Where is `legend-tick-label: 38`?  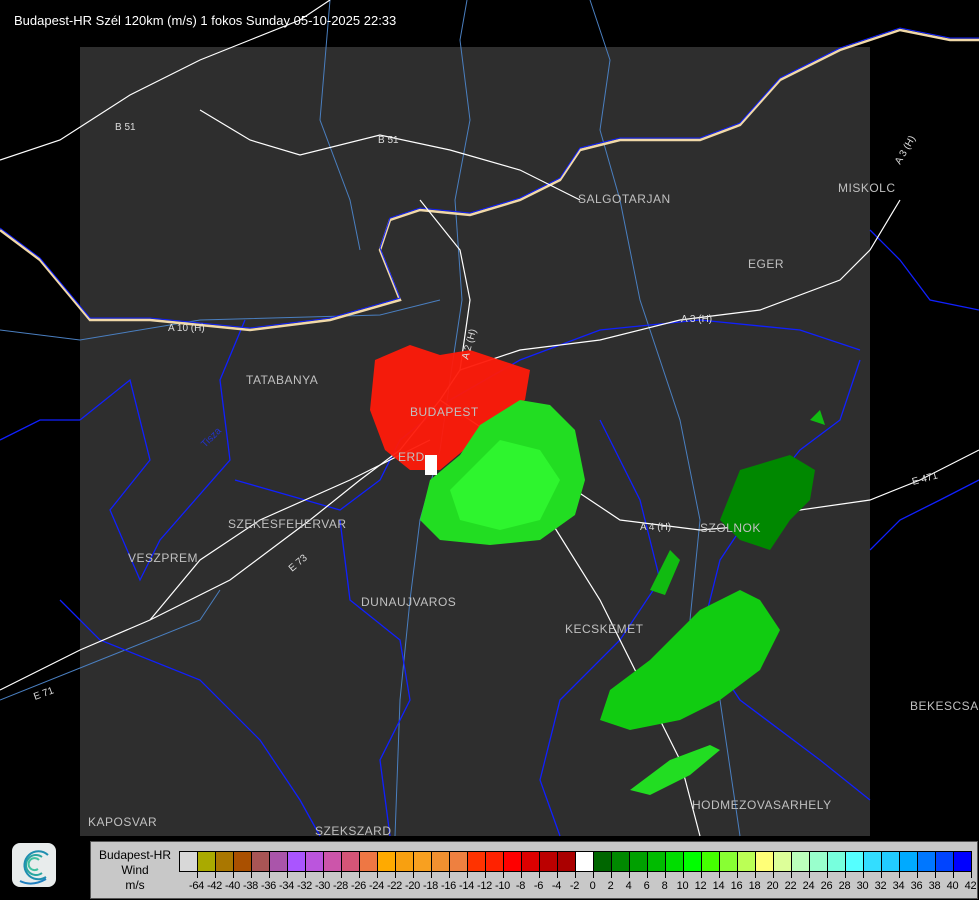
legend-tick-label: 38 is located at coordinates (934, 886).